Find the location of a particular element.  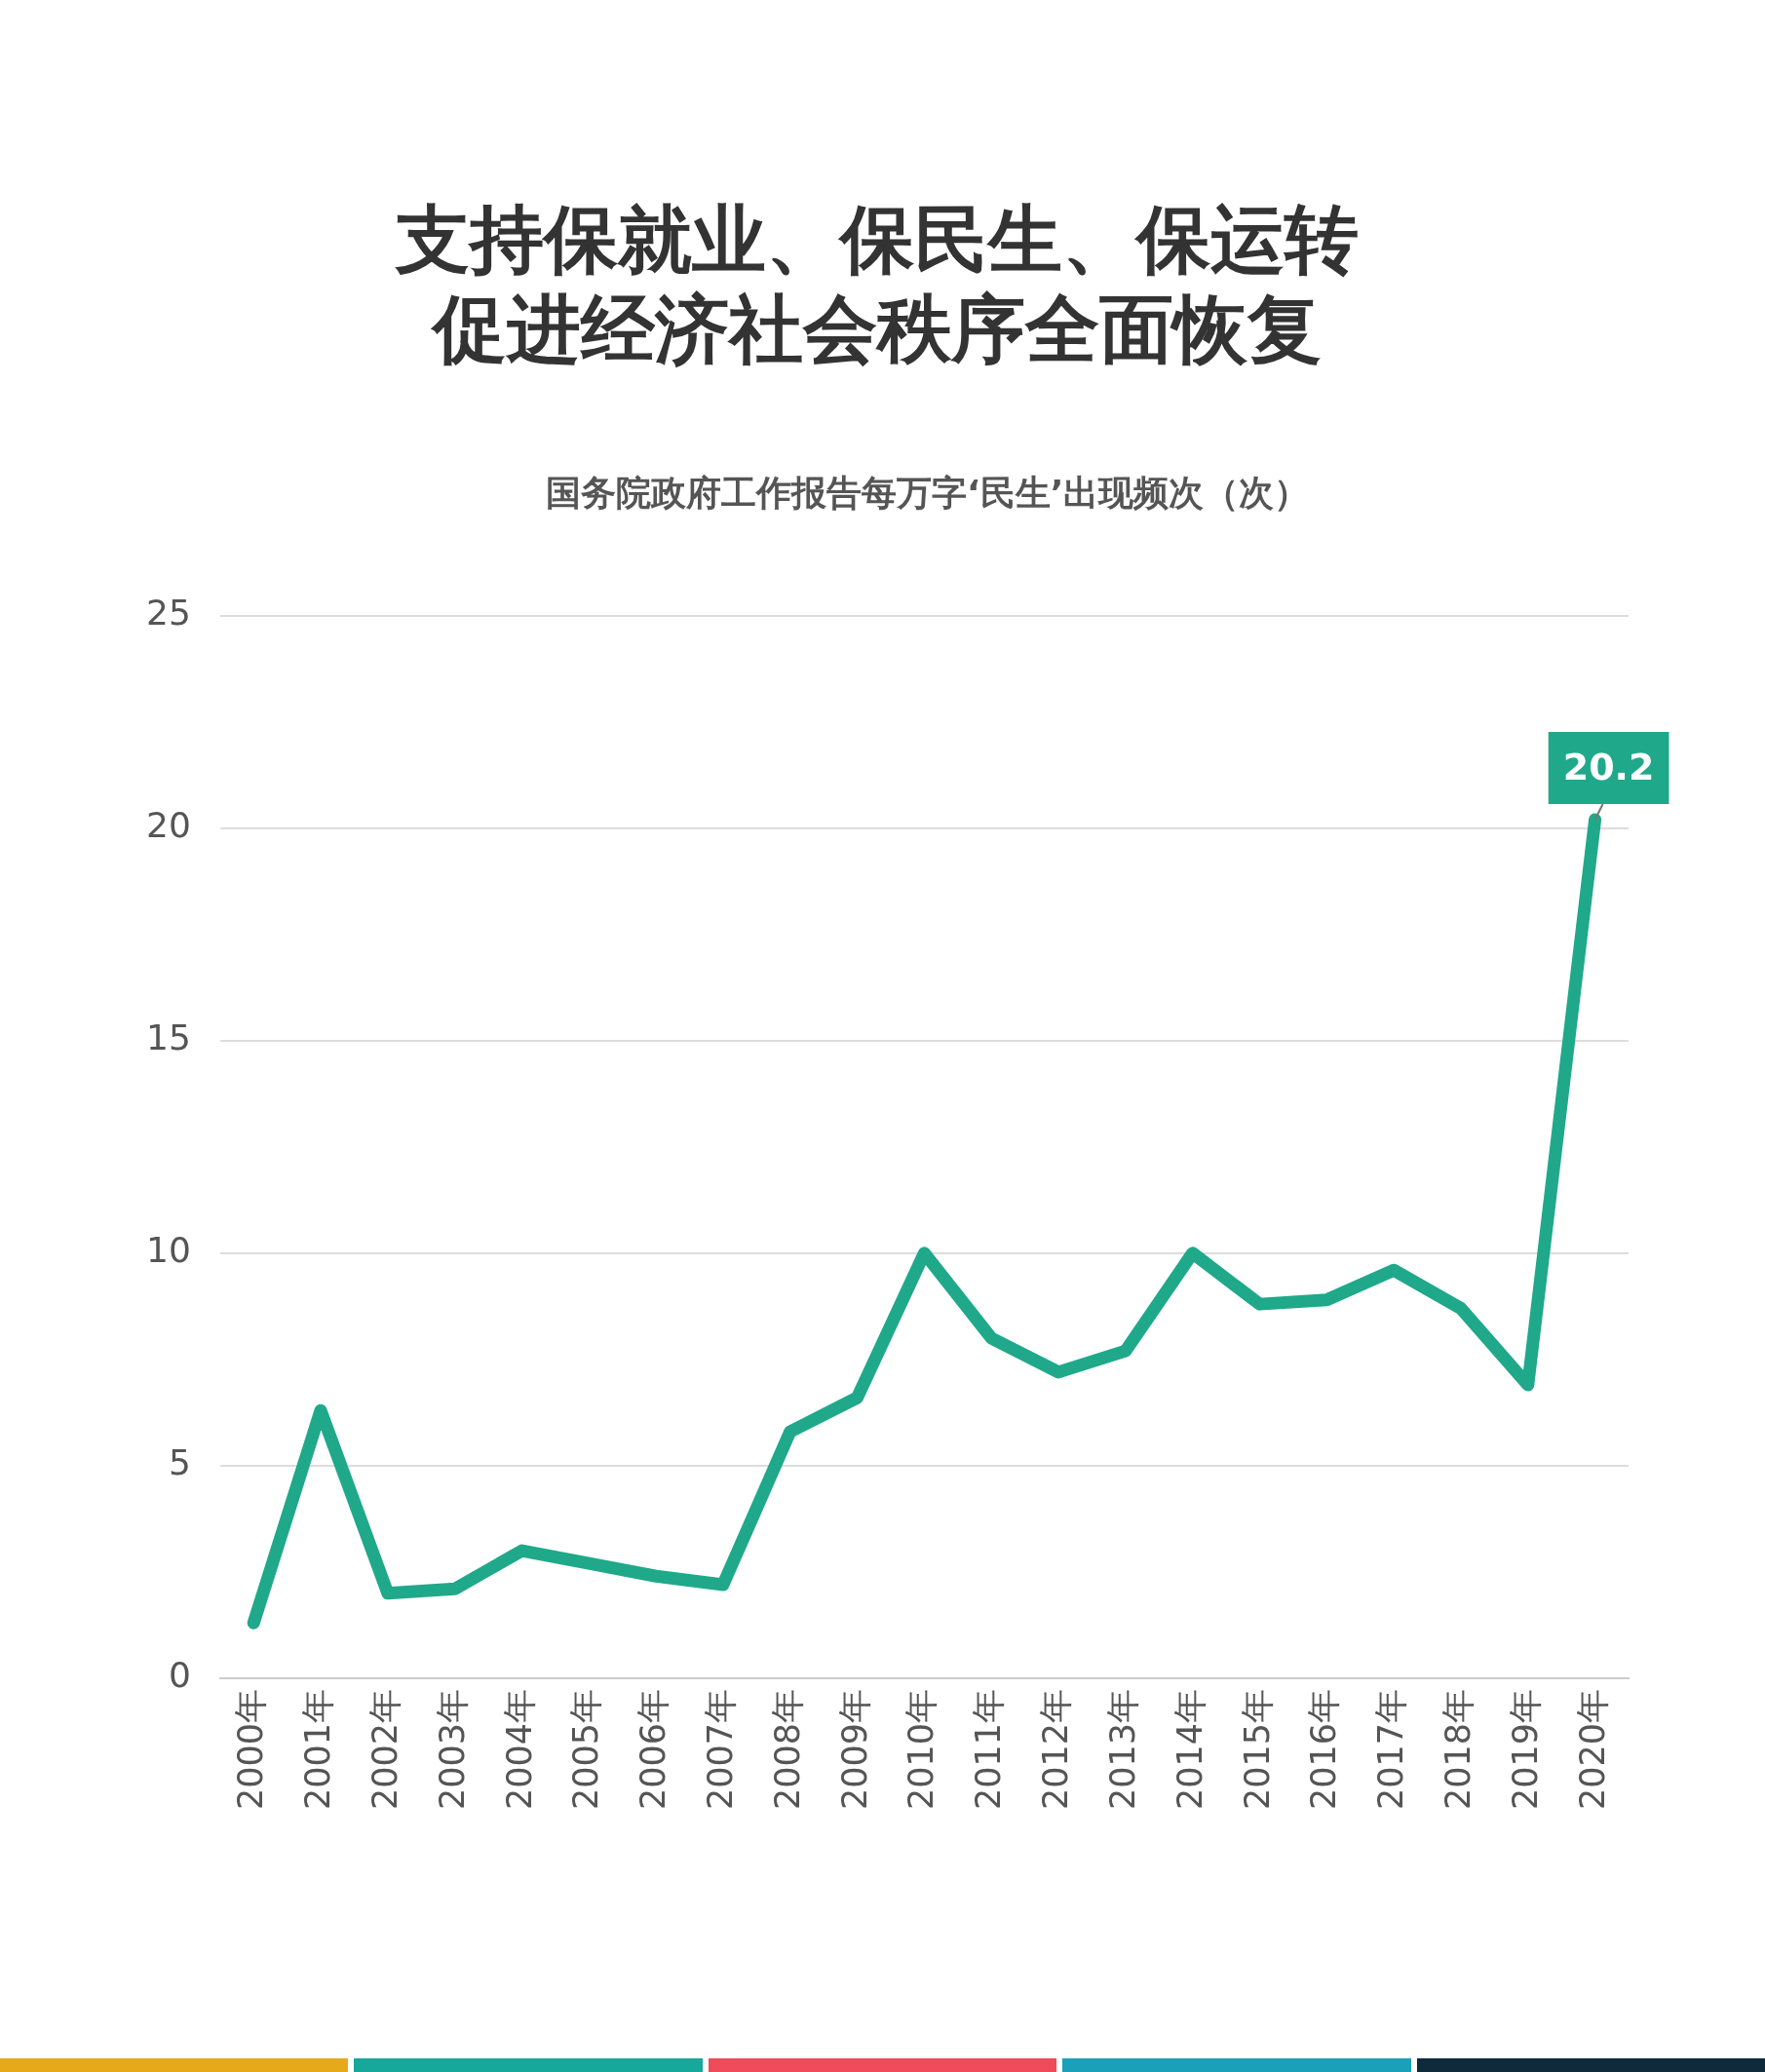

x-tick-label: 2018年 is located at coordinates (1458, 1749).